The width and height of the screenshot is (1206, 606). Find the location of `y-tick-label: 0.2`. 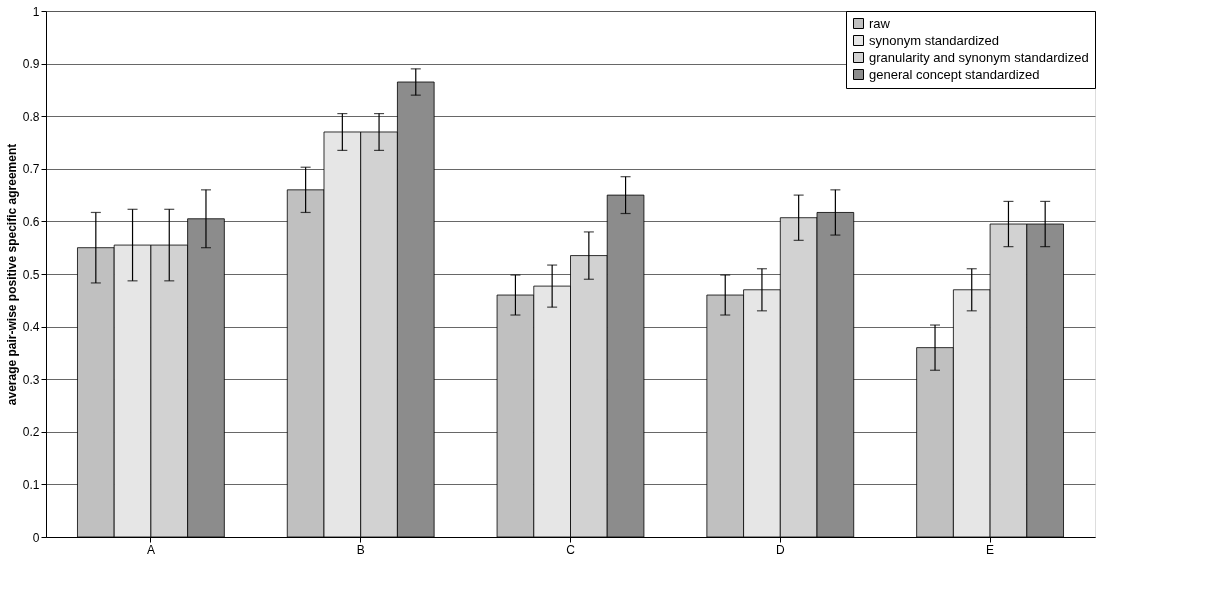

y-tick-label: 0.2 is located at coordinates (31, 432).